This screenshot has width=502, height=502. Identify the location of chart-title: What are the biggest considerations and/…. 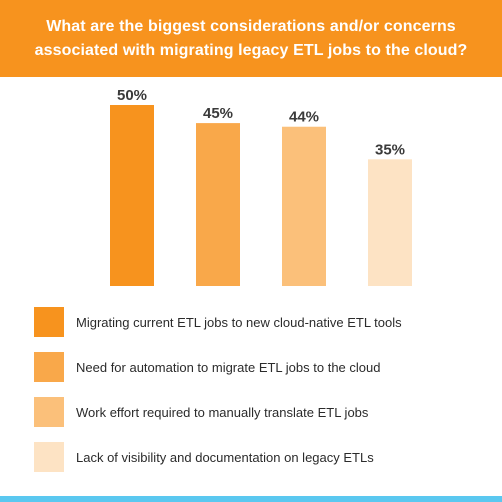
(251, 38).